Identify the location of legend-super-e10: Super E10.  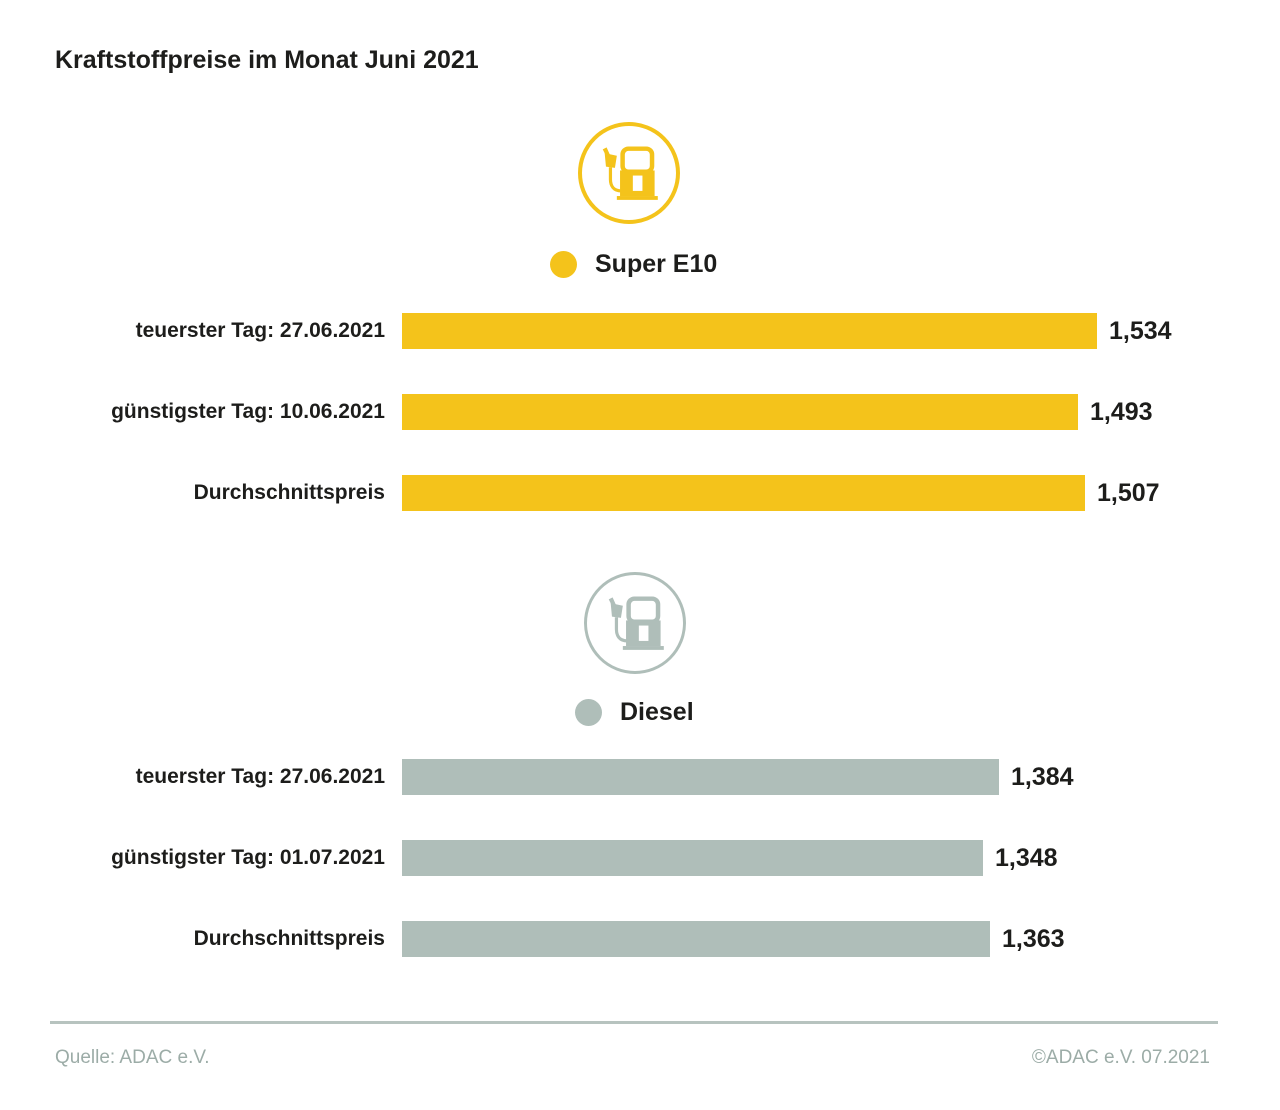
(633, 264).